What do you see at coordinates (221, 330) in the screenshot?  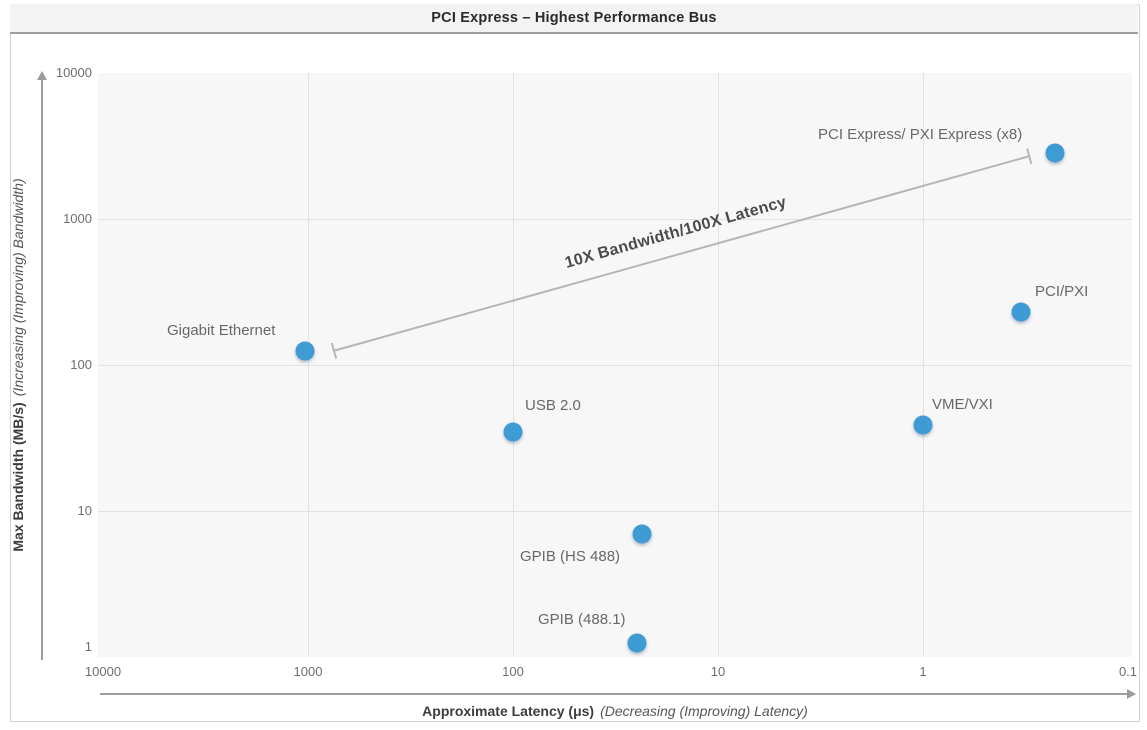 I see `point-label-gigabit-ethernet: Gigabit Ethernet` at bounding box center [221, 330].